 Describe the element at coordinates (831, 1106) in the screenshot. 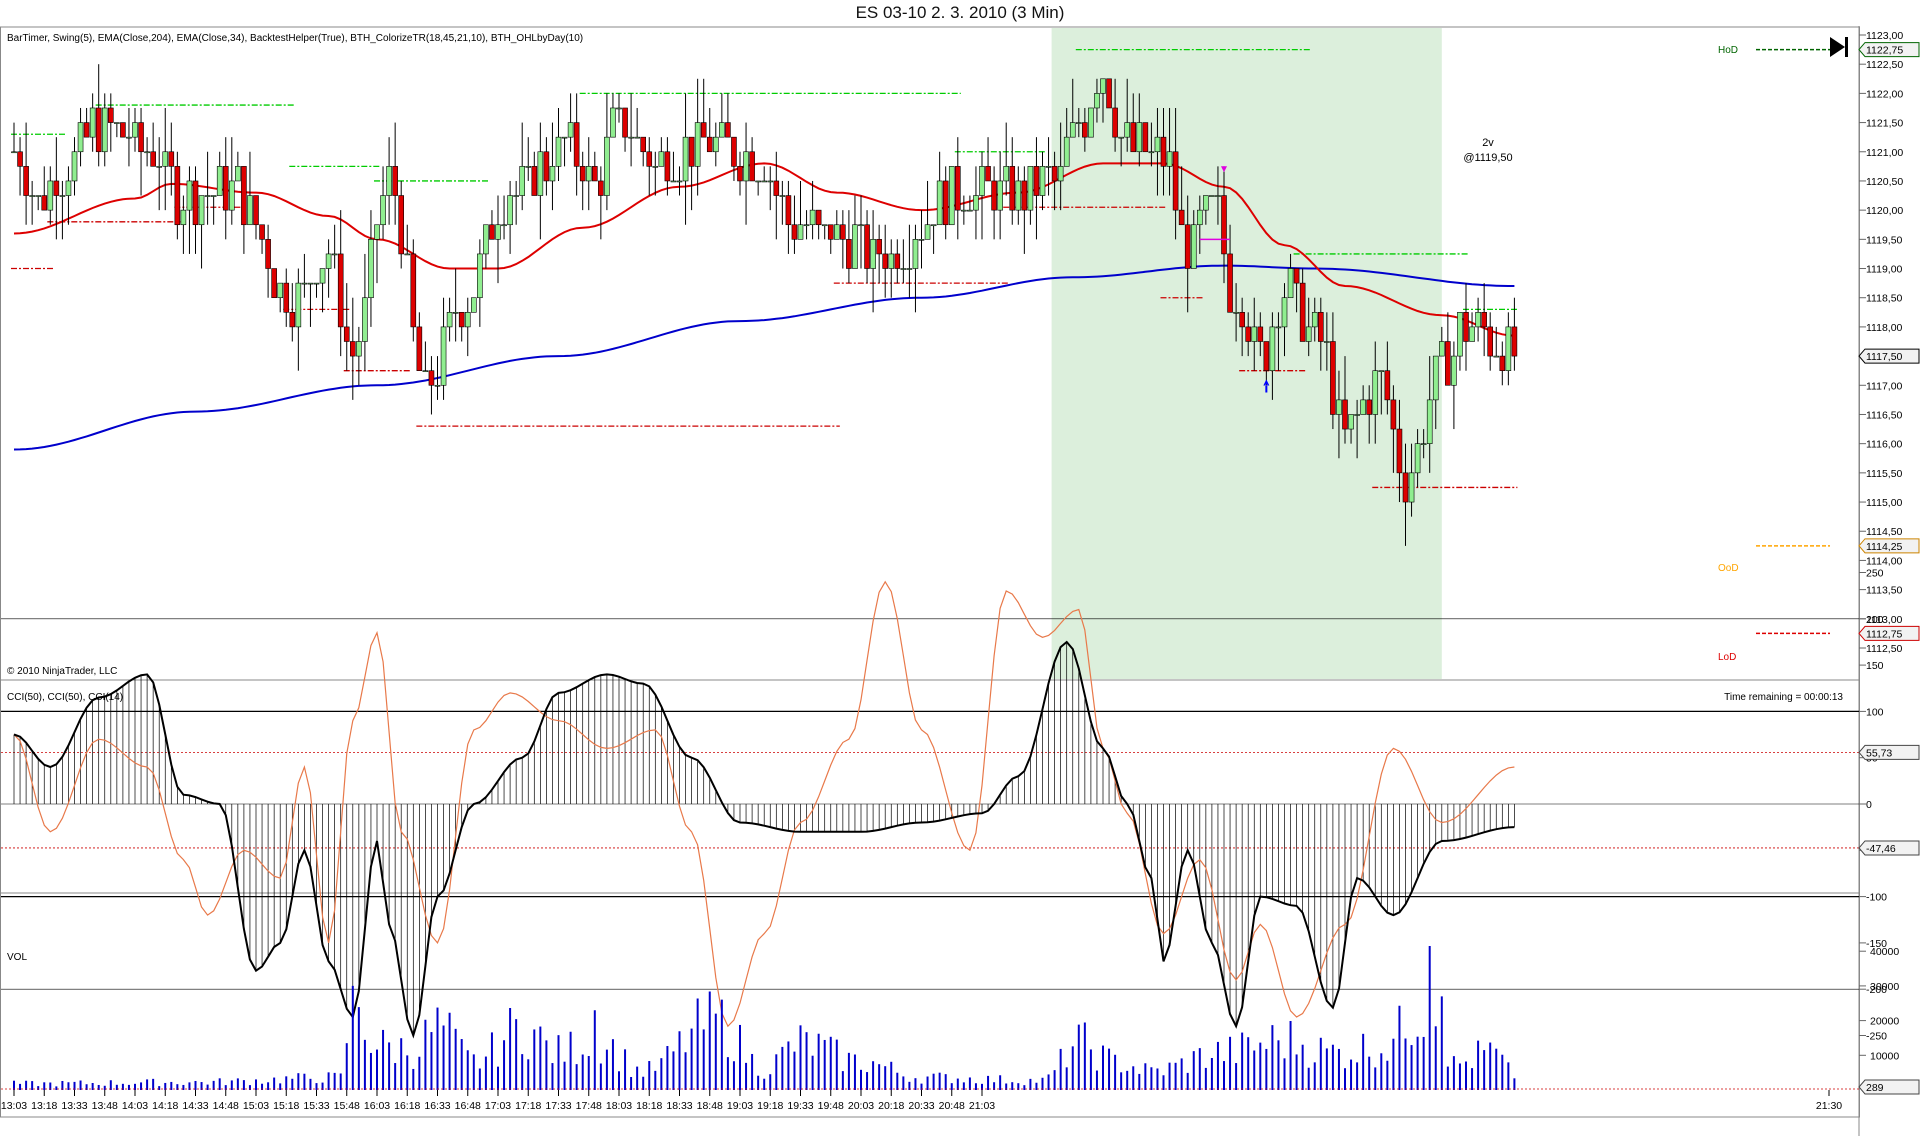

I see `x-tick-label: 19:48` at that location.